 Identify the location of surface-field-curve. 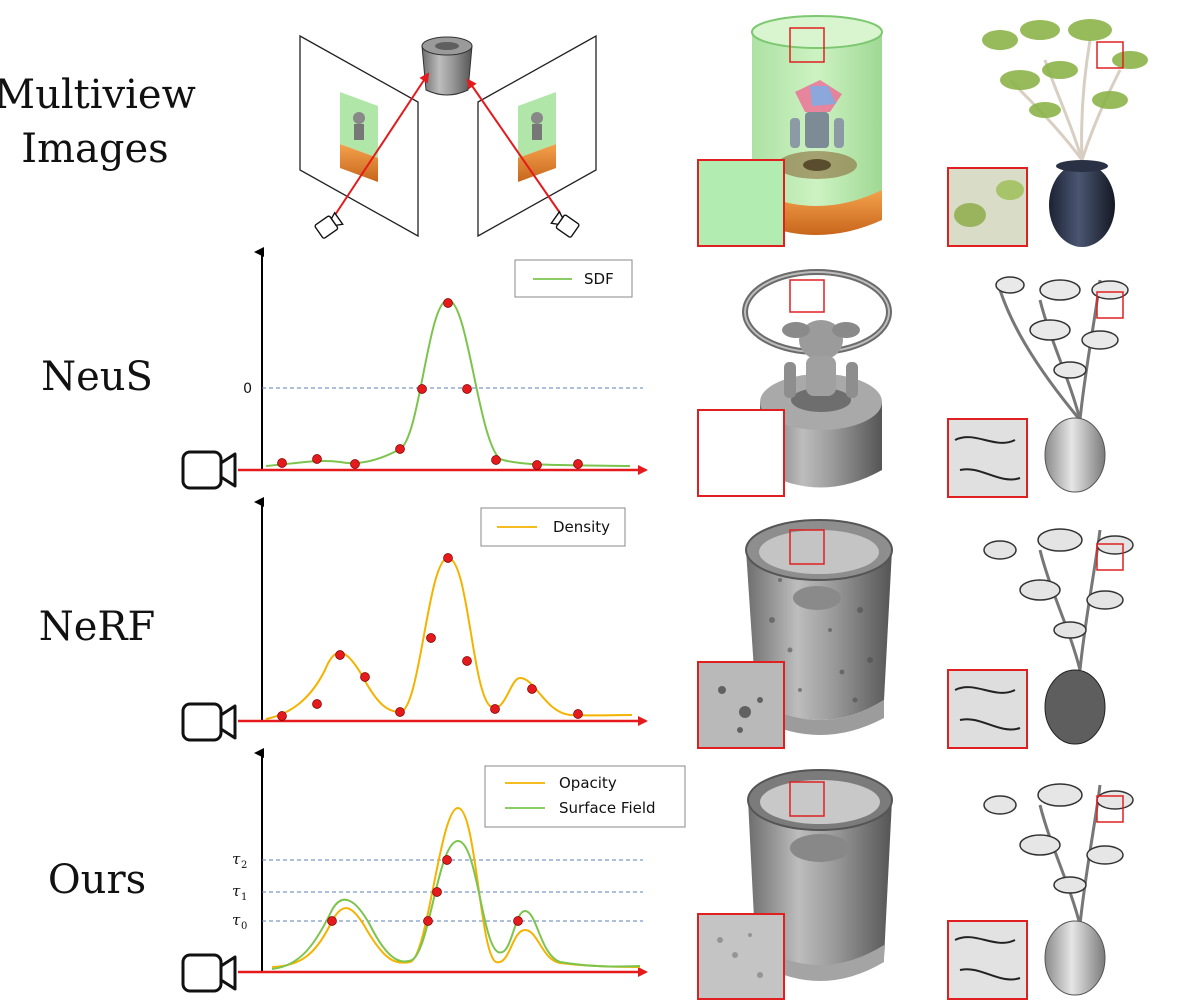
(456, 904).